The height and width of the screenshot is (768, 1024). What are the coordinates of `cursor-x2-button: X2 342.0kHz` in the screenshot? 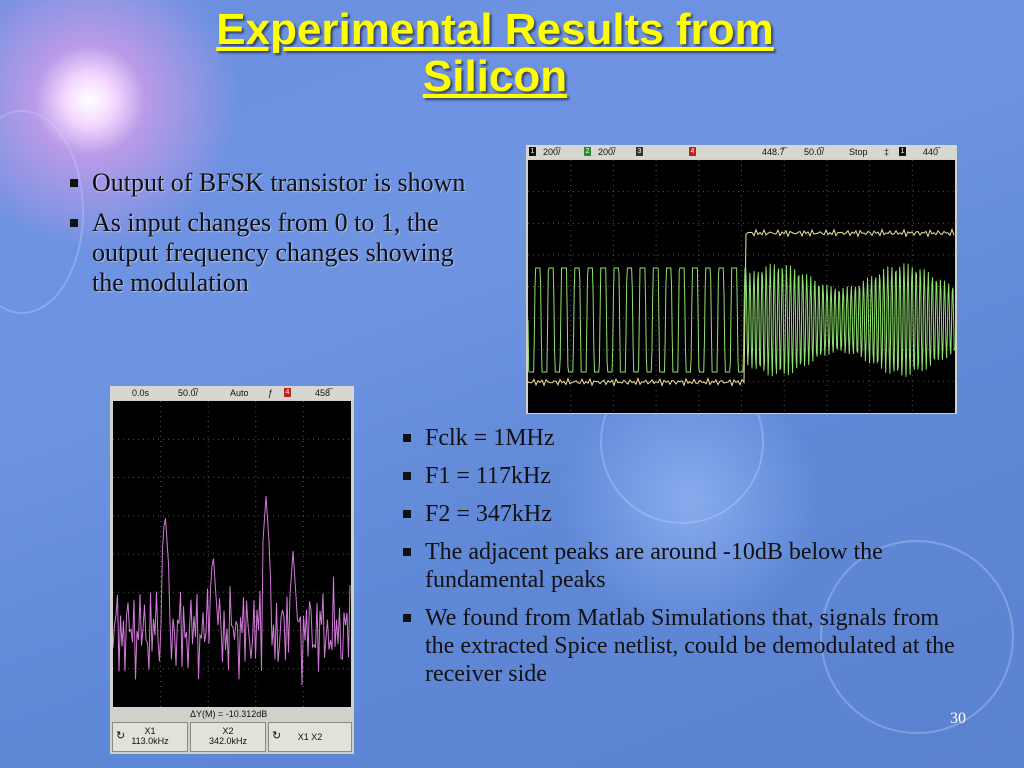 It's located at (228, 737).